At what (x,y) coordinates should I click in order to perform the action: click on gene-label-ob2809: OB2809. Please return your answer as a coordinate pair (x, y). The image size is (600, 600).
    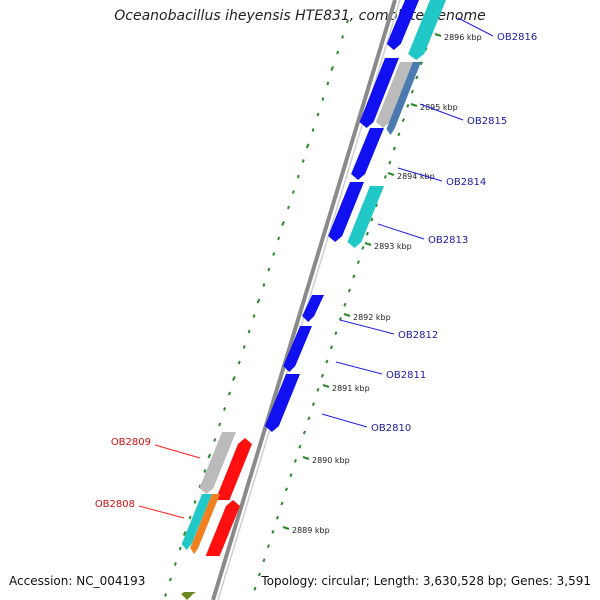
    Looking at the image, I should click on (131, 442).